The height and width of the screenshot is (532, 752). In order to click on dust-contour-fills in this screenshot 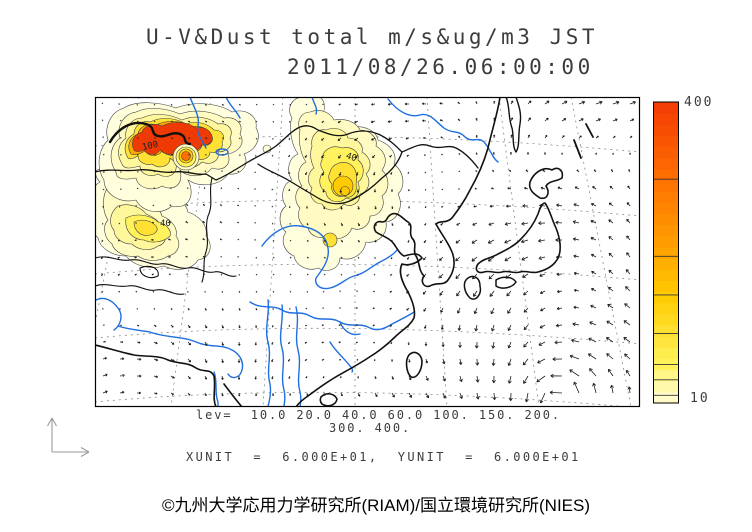, I will do `click(249, 184)`.